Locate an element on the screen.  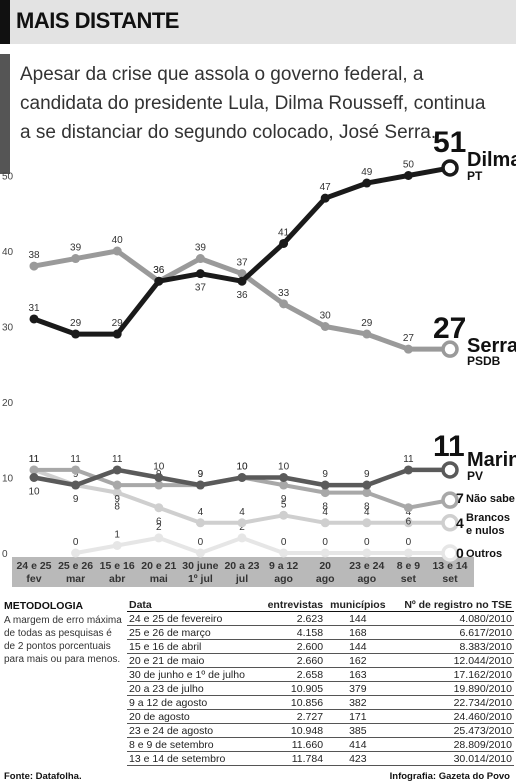
header-registry: Nº de registro no TSE is located at coordinates (452, 605).